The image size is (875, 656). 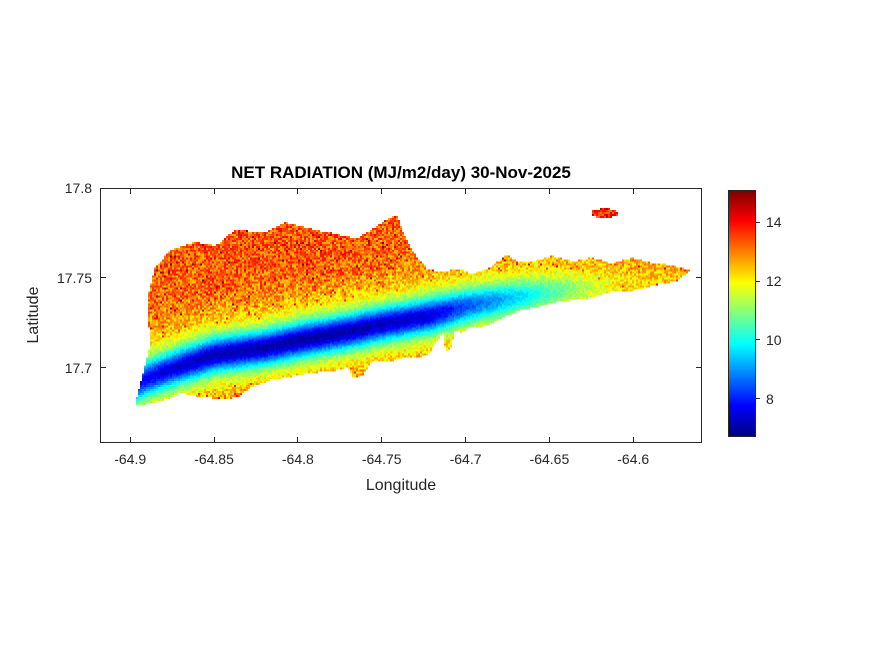 What do you see at coordinates (74, 277) in the screenshot?
I see `y-tick-label: 17.75` at bounding box center [74, 277].